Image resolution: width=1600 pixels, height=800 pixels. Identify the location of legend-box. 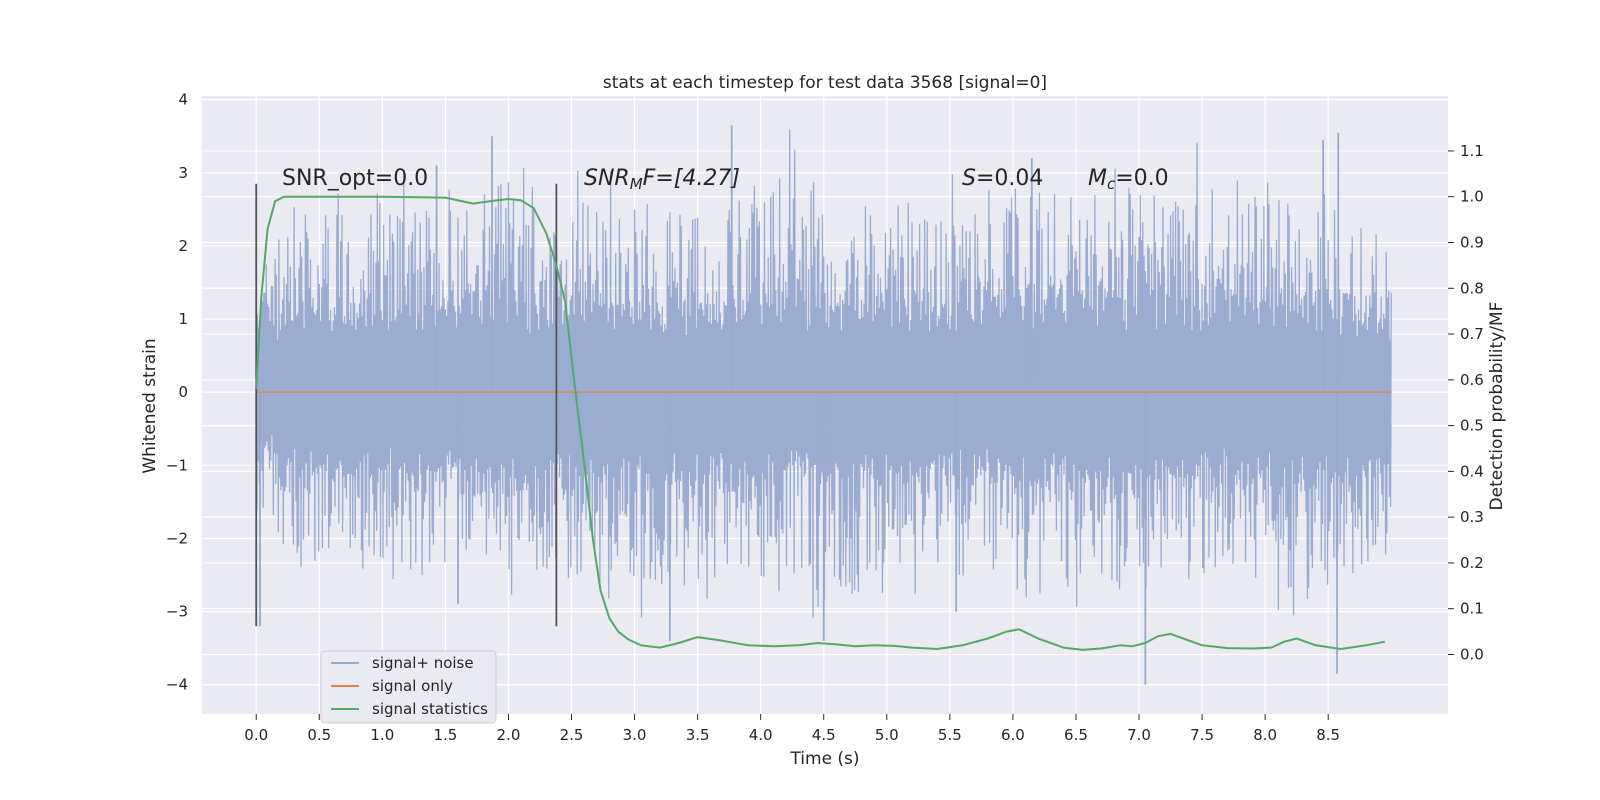
(408, 687).